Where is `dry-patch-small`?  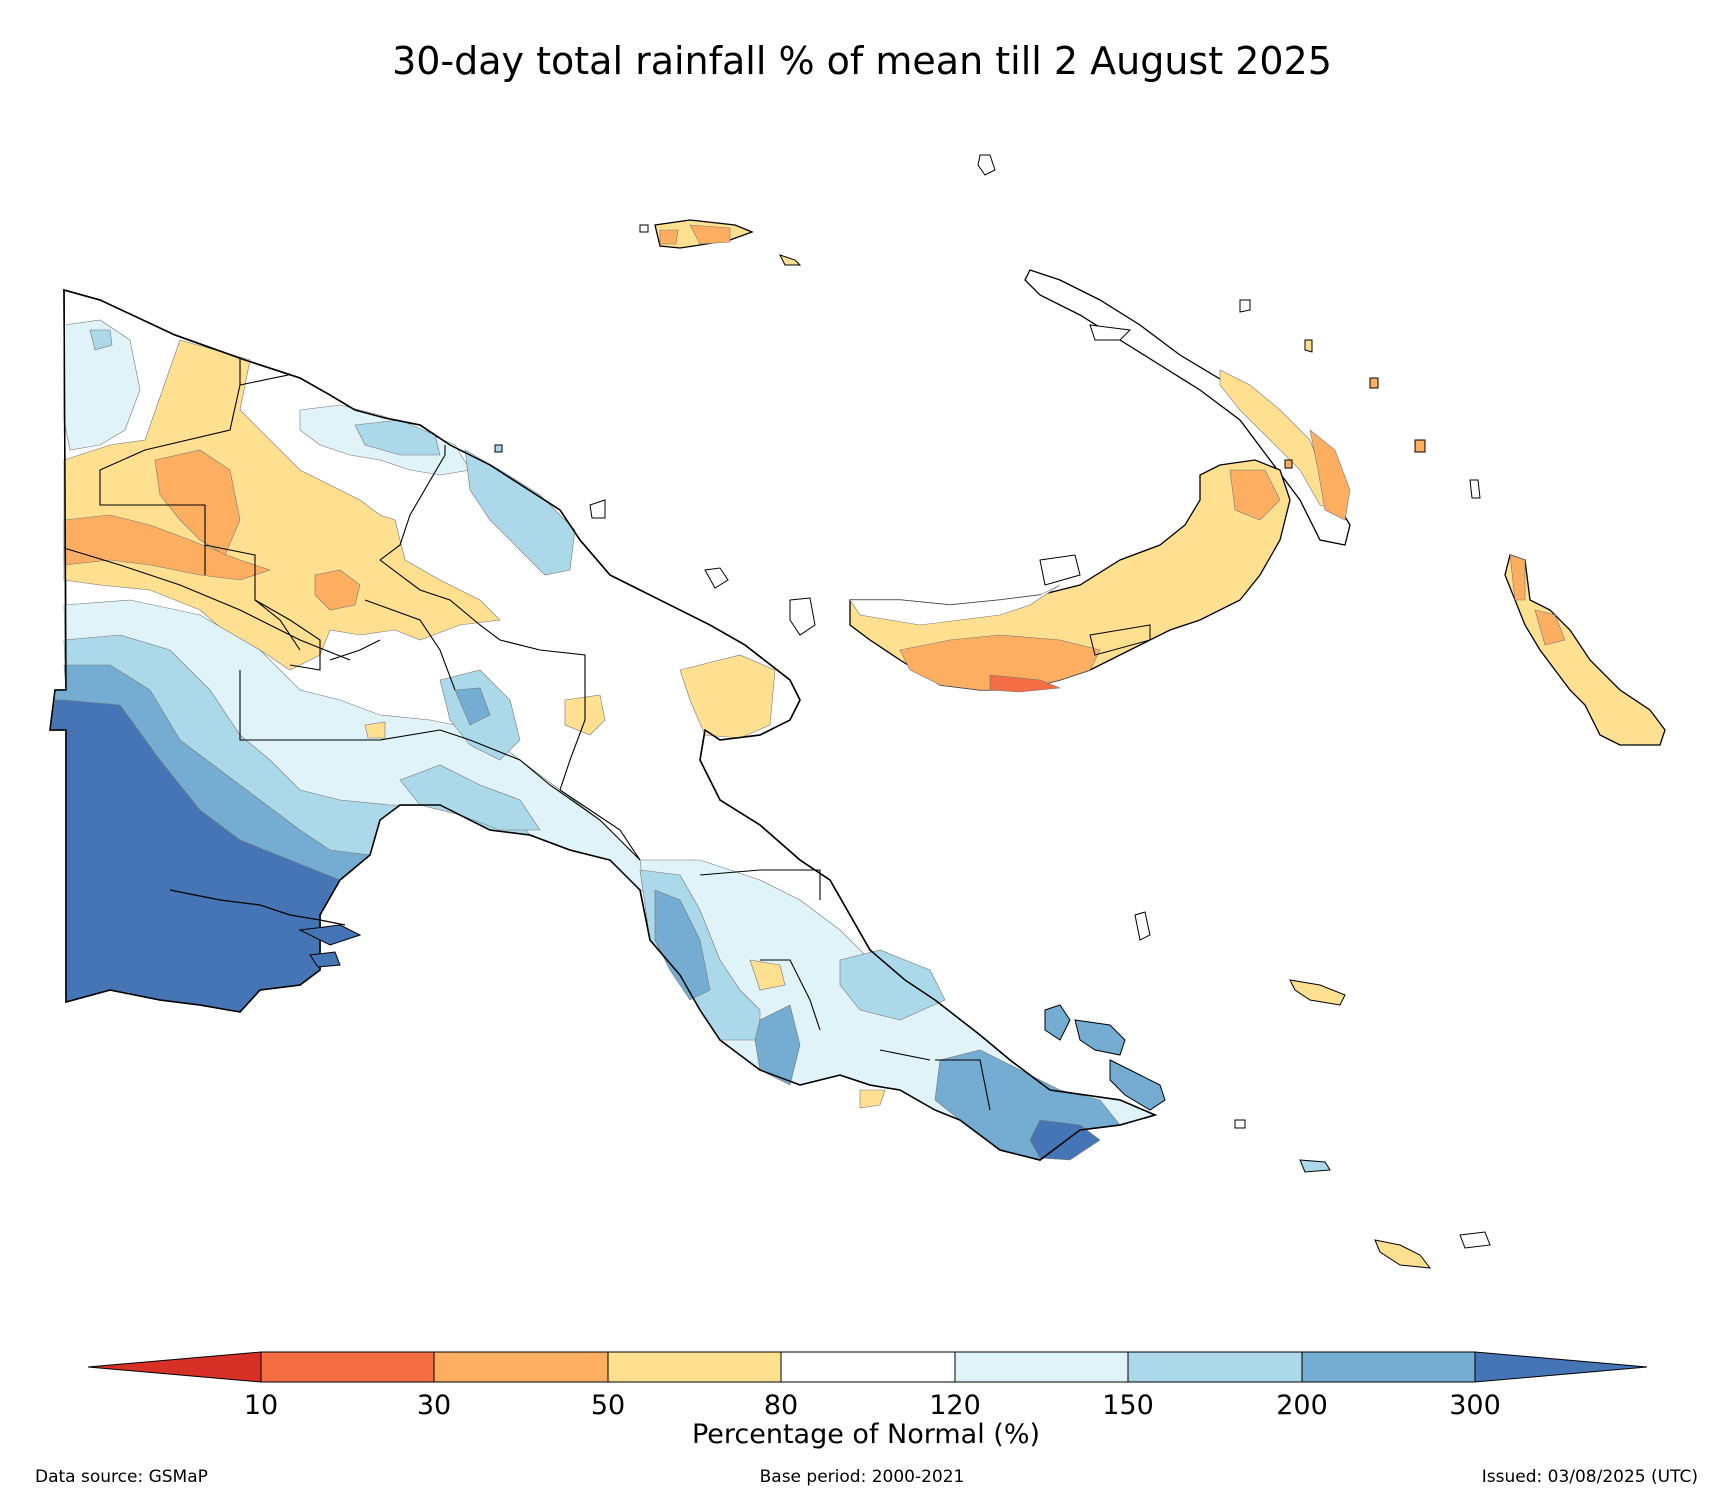
dry-patch-small is located at coordinates (375, 730).